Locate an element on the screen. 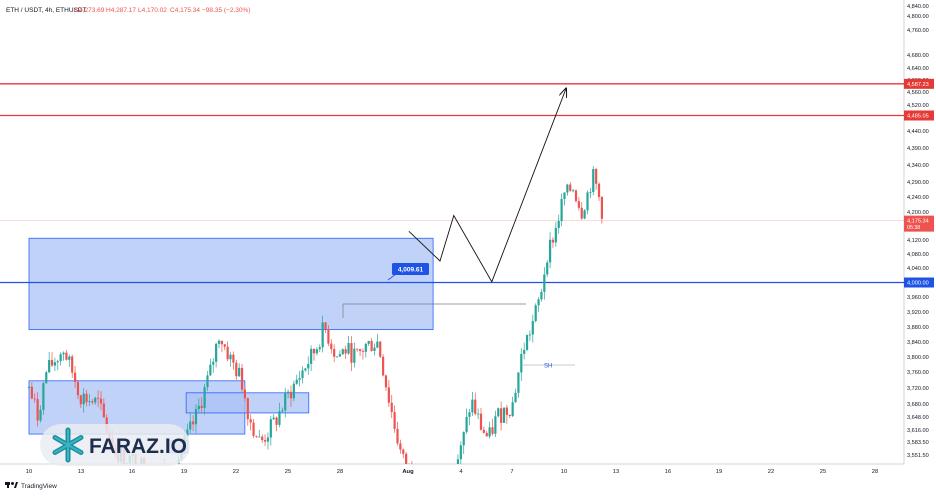 Image resolution: width=936 pixels, height=497 pixels. time-tick-label: 28 is located at coordinates (340, 472).